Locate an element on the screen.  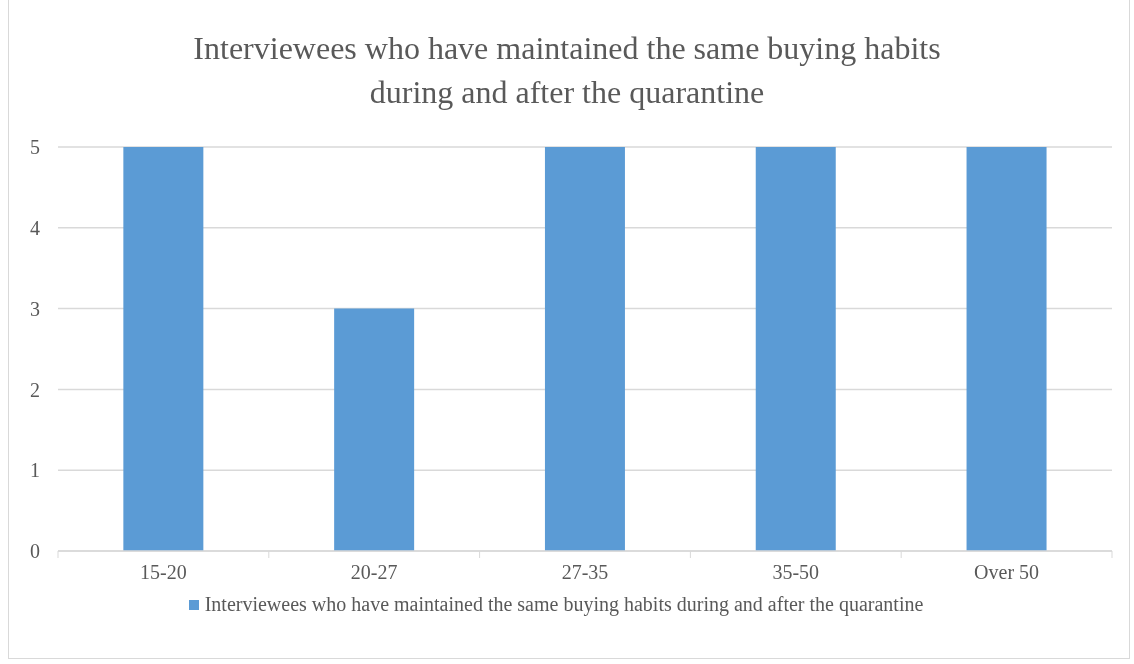
chart-title: Interviewees who have maintained the same buying habits during and after the quarantine is located at coordinates (567, 70).